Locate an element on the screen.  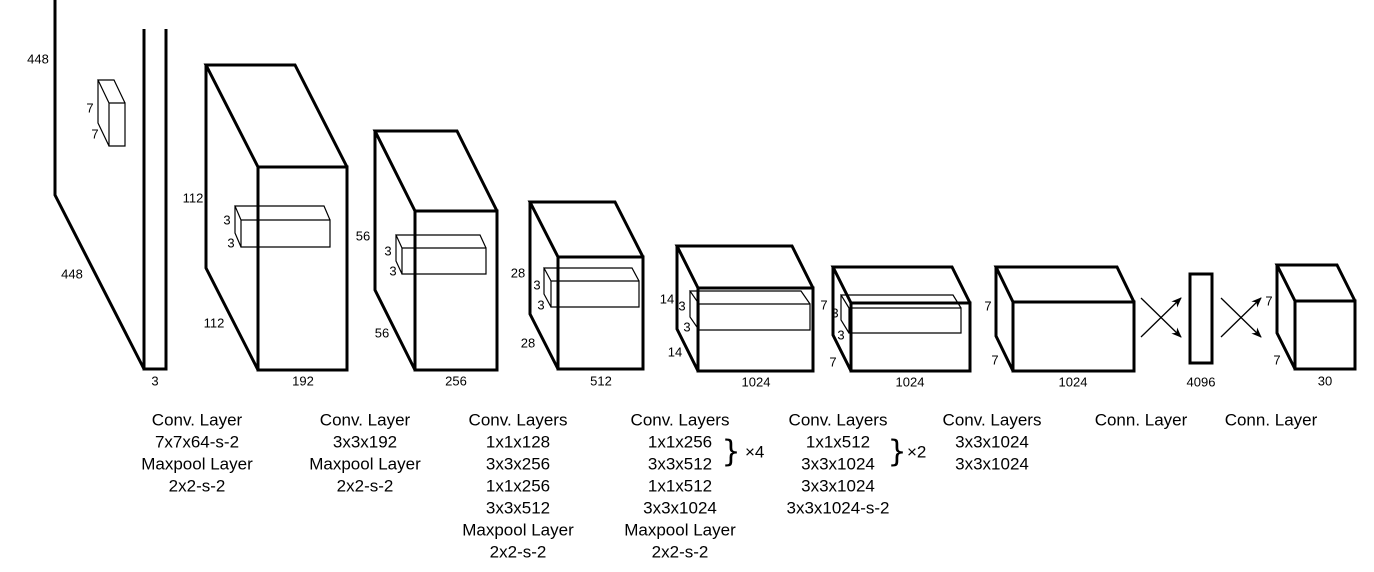
layer-7-volume-edges is located at coordinates (901, 319).